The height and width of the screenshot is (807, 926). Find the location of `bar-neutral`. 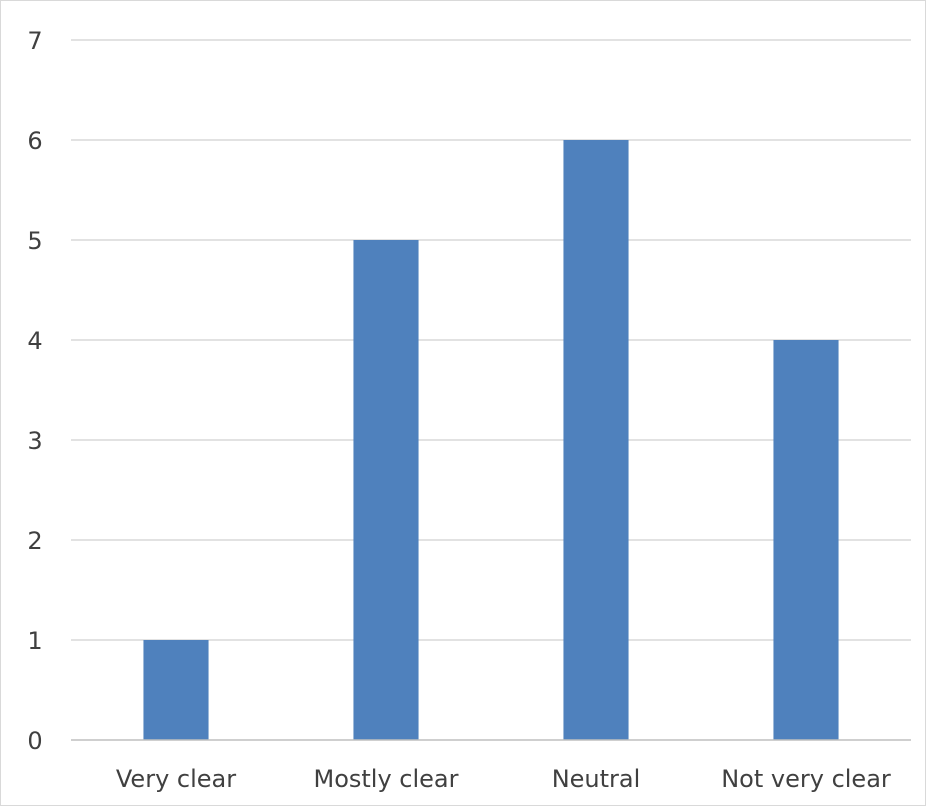

bar-neutral is located at coordinates (596, 440).